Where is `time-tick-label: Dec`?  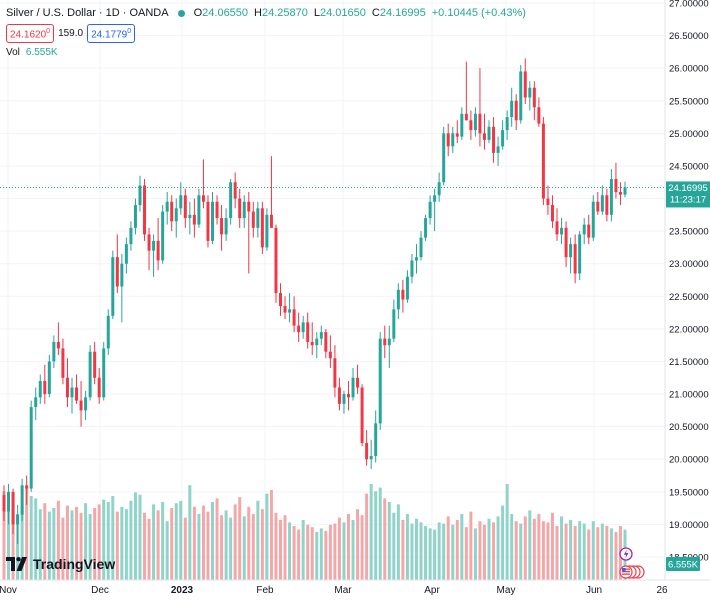 time-tick-label: Dec is located at coordinates (100, 590).